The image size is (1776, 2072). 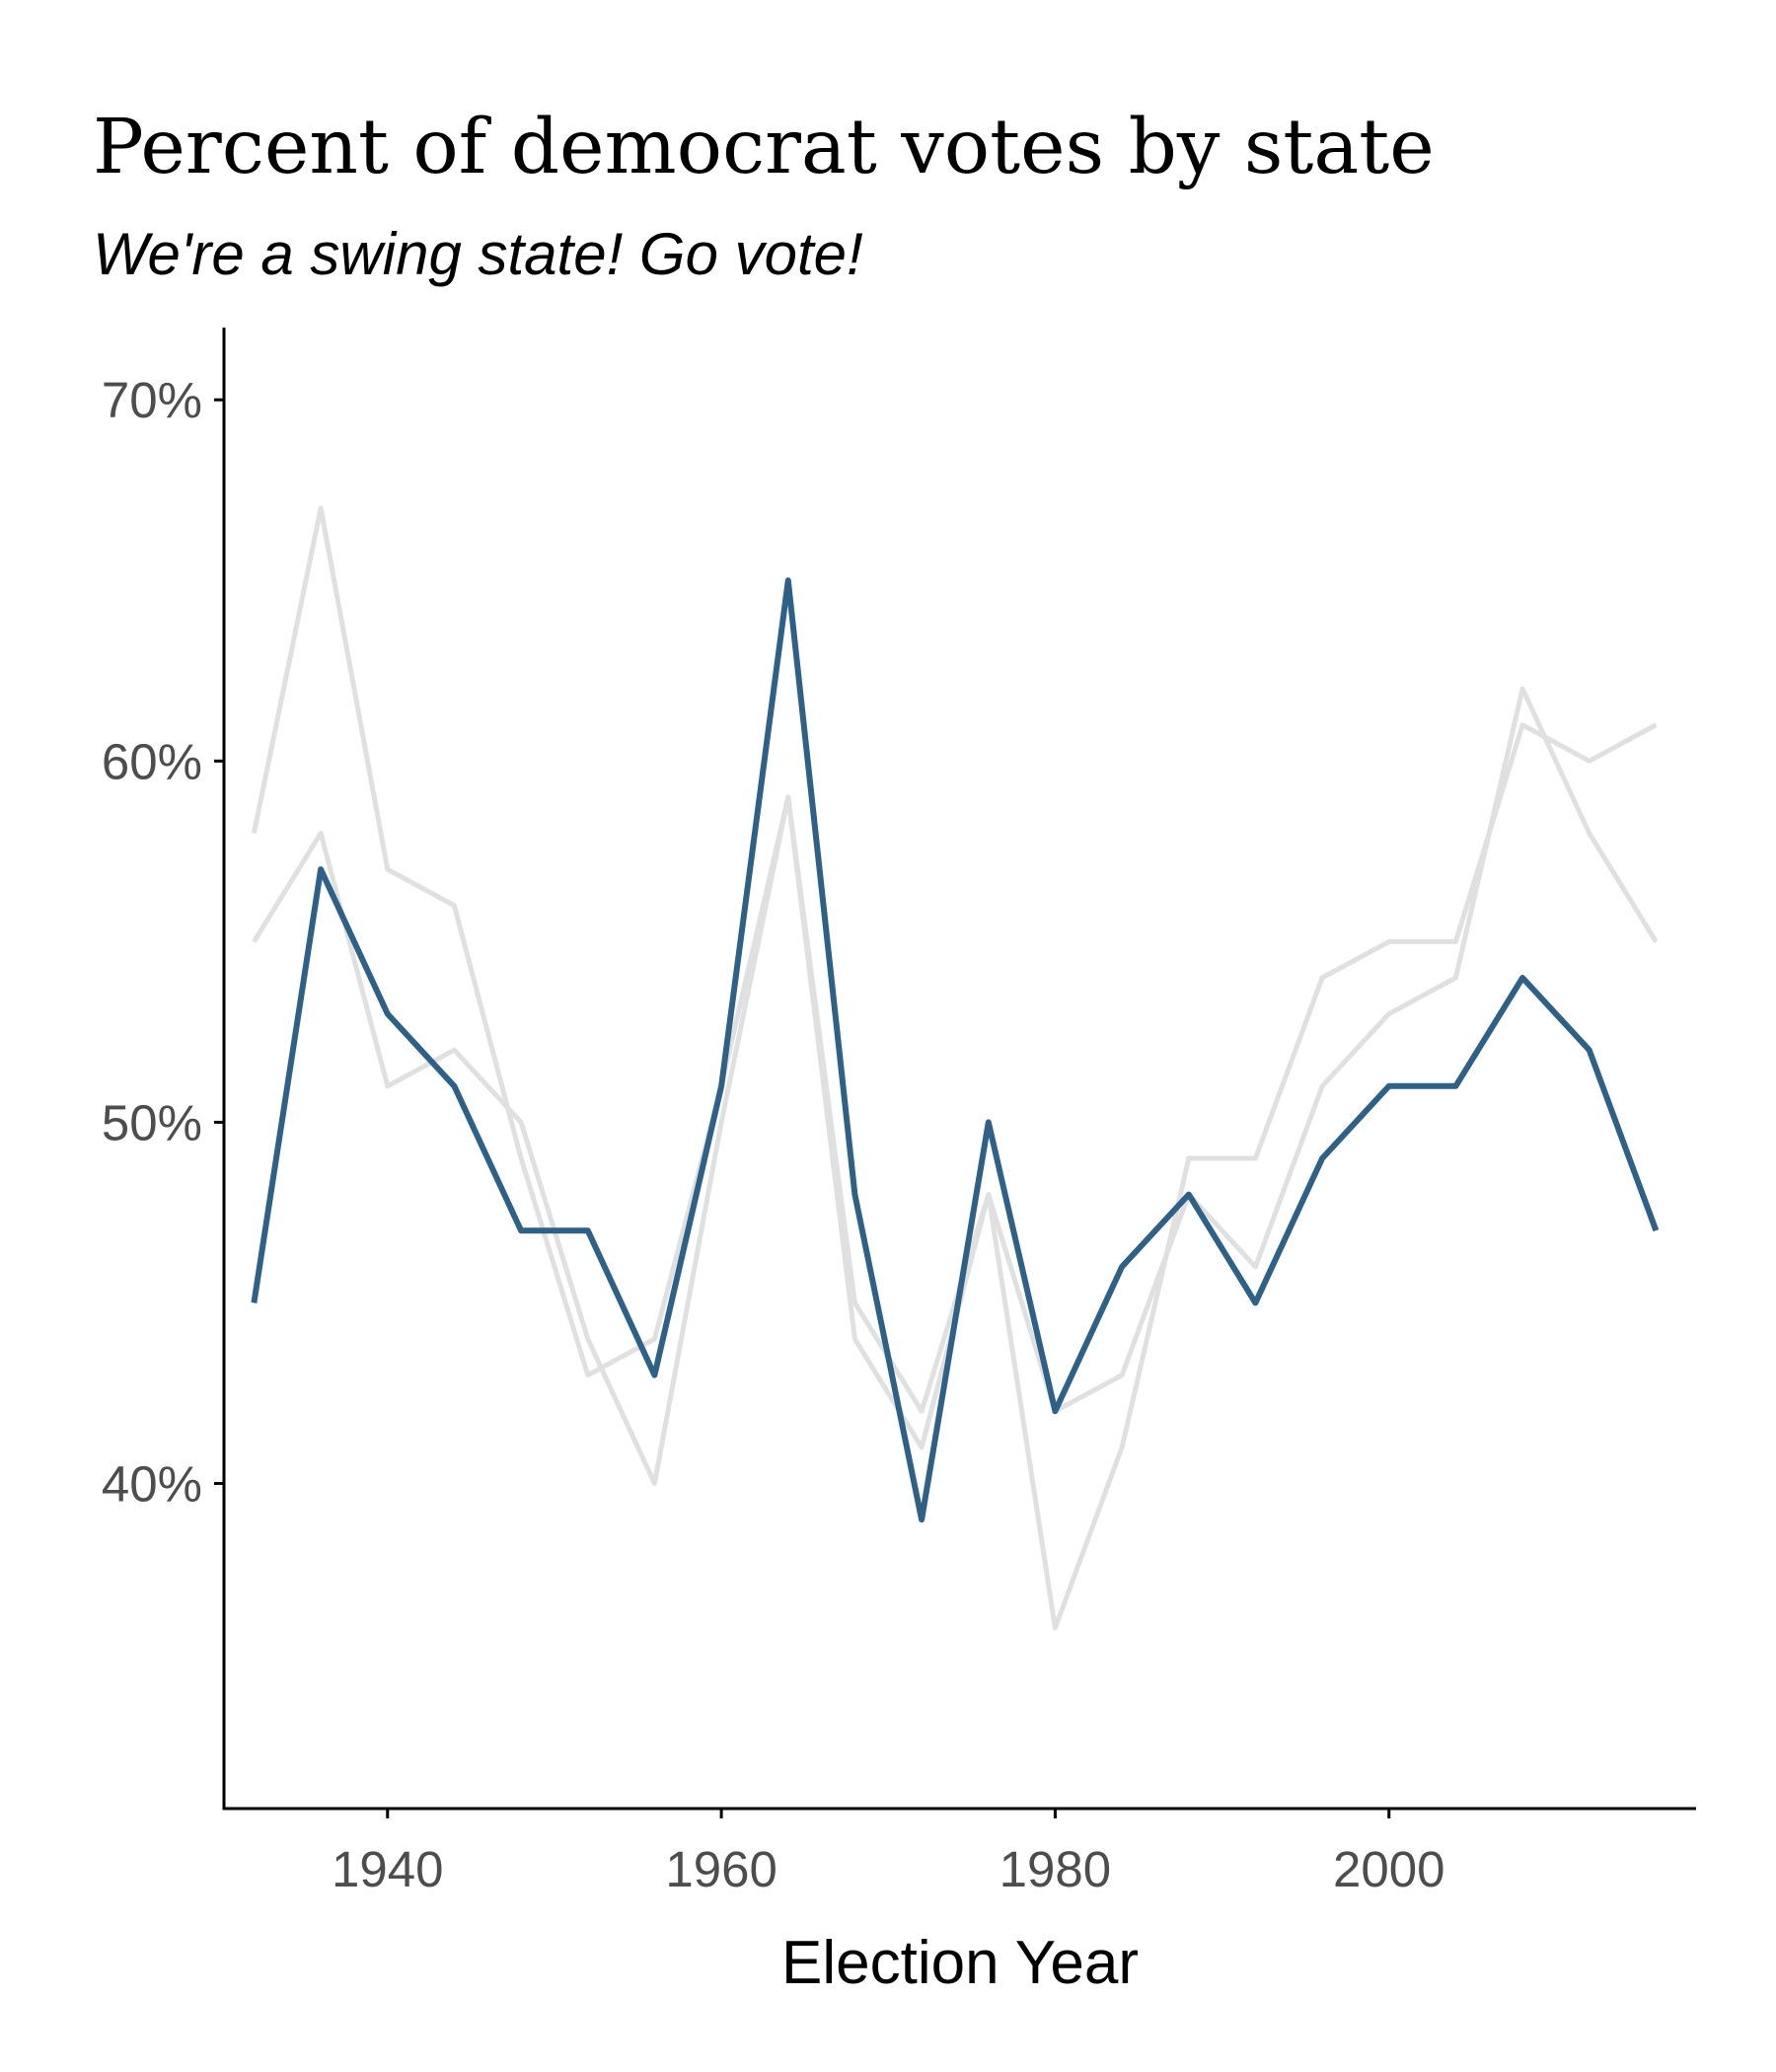 I want to click on chart-subtitle: We're a swing state! Go vote!, so click(x=478, y=254).